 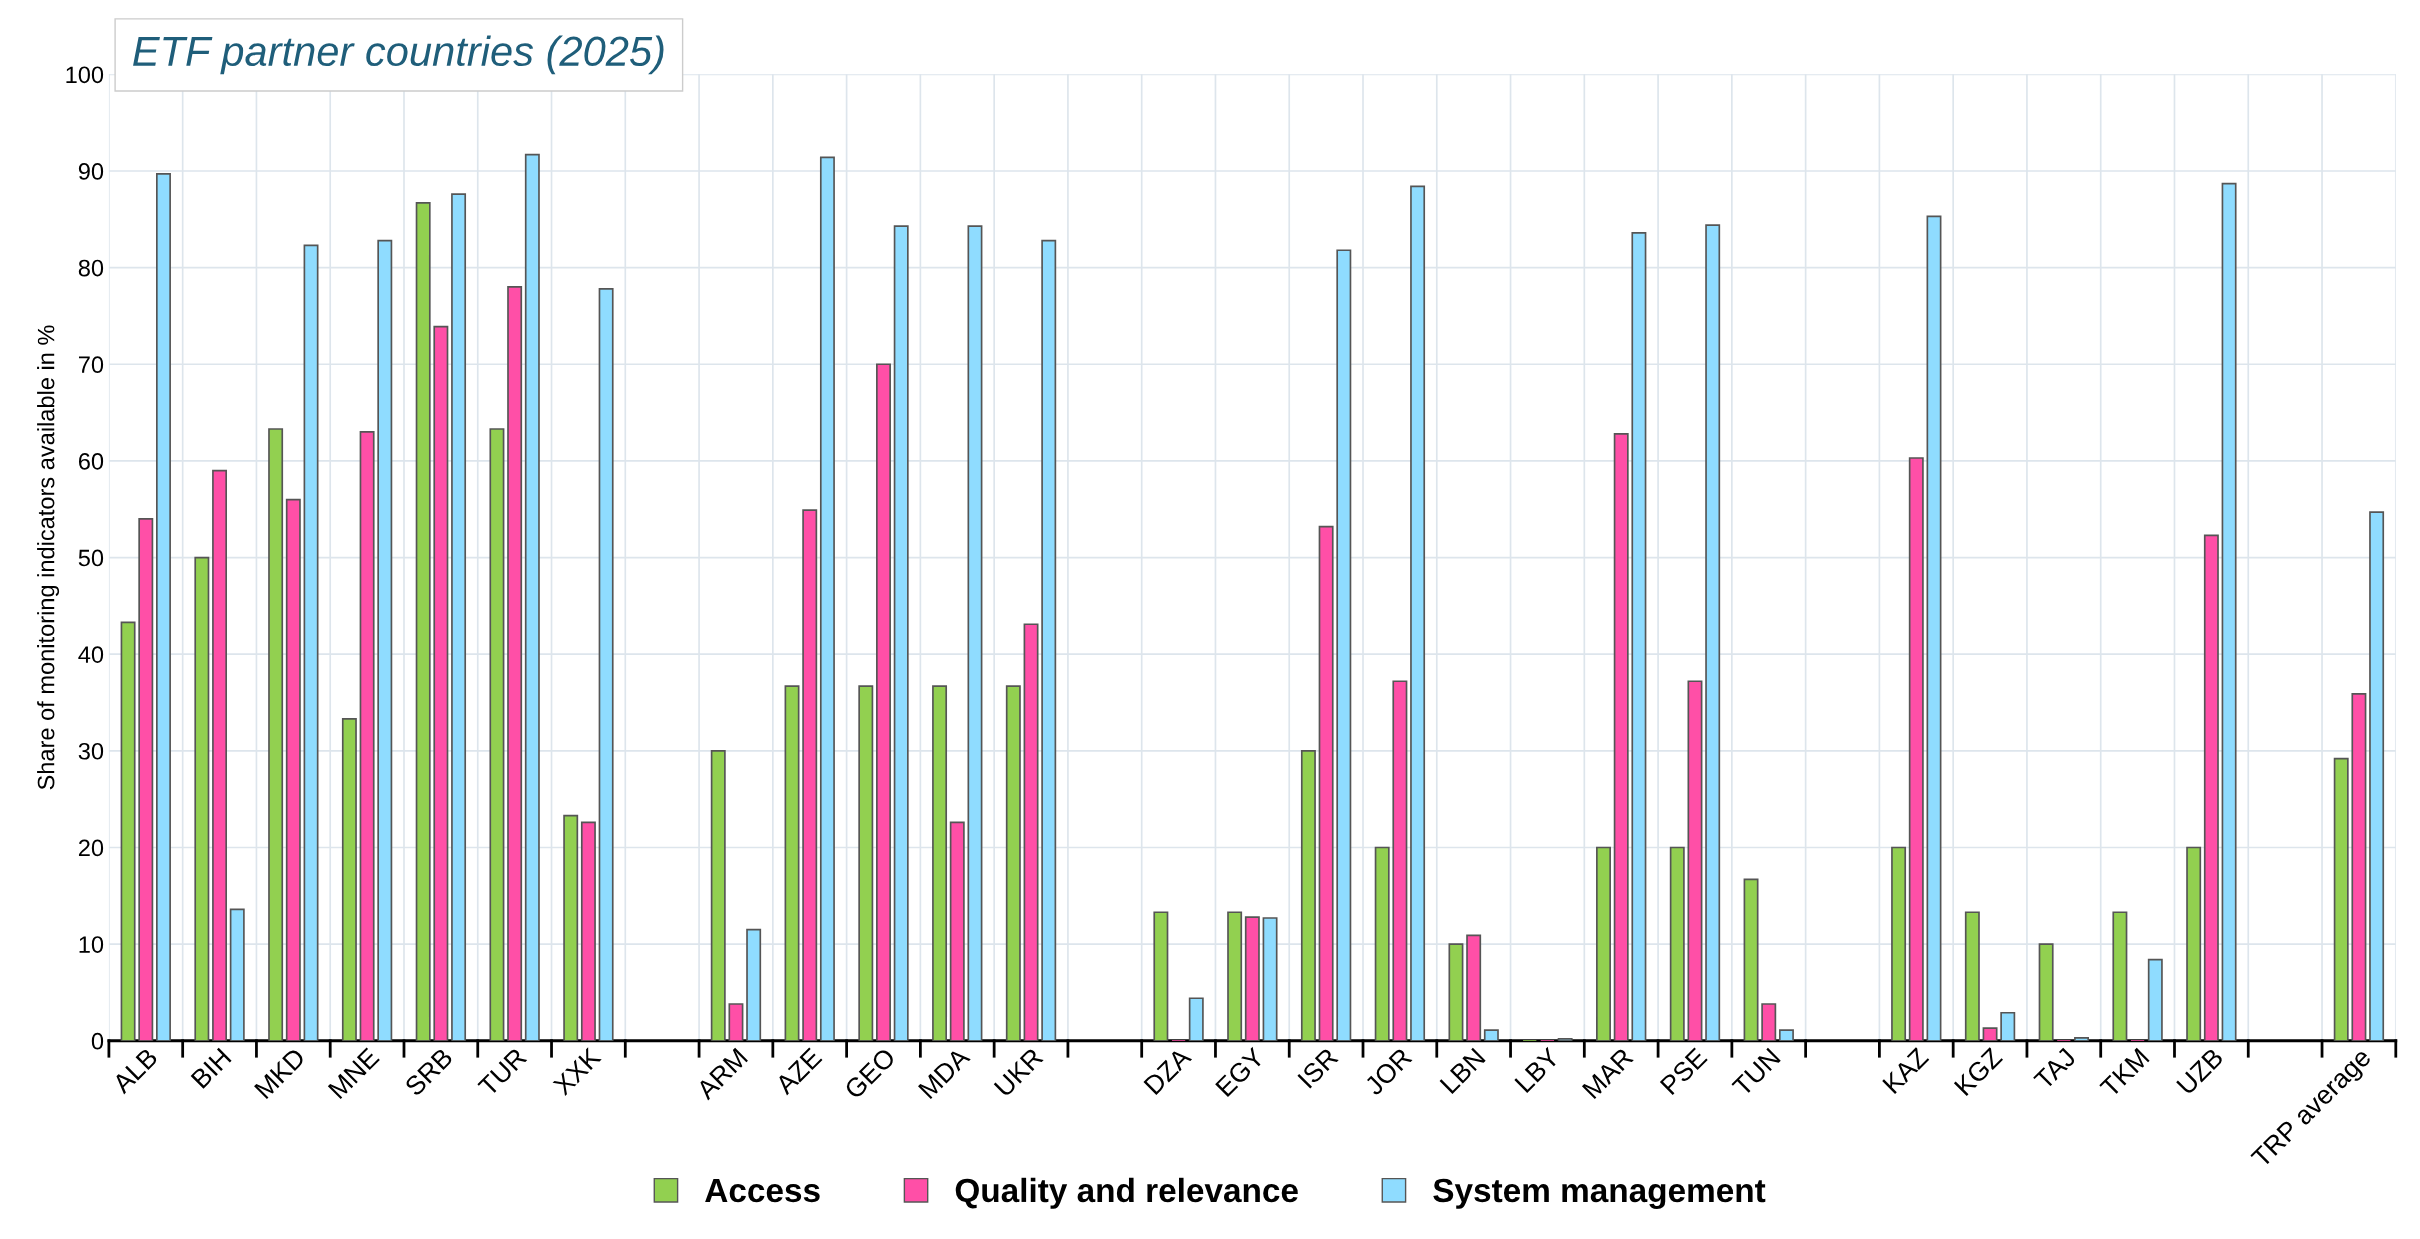 What do you see at coordinates (91, 365) in the screenshot?
I see `y-tick-label: 70` at bounding box center [91, 365].